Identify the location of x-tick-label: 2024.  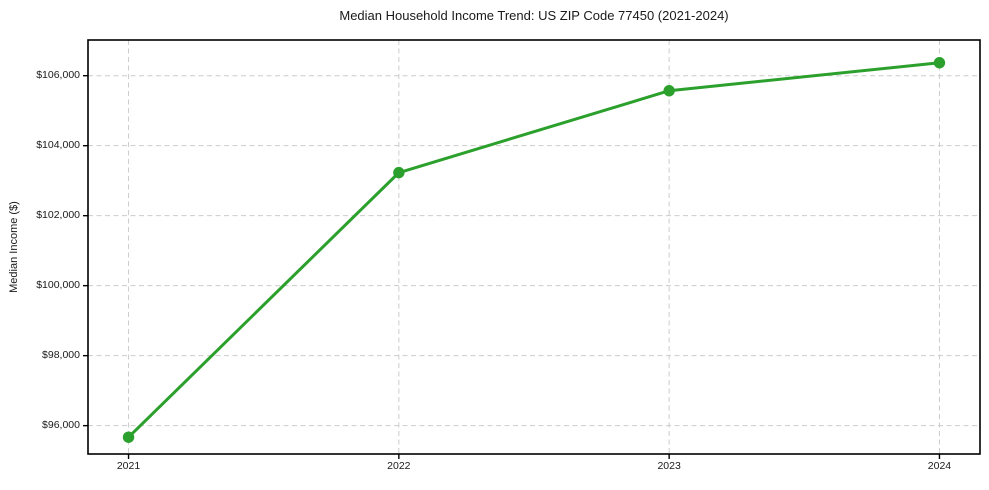
(939, 466).